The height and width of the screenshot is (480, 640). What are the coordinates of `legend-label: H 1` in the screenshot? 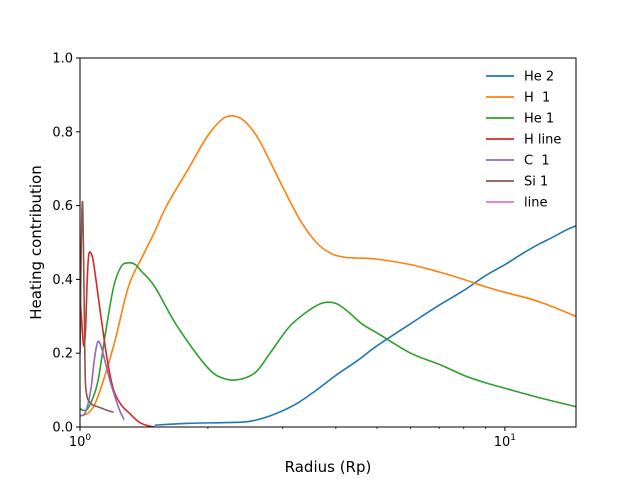 It's located at (537, 98).